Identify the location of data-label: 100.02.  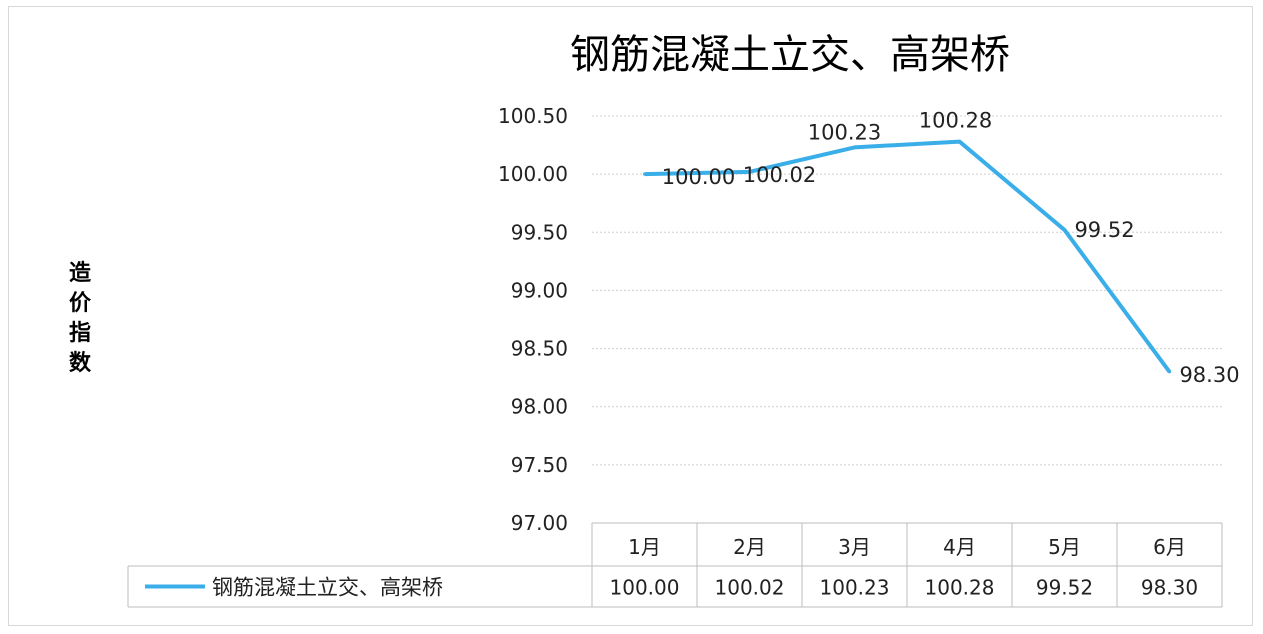
(779, 175).